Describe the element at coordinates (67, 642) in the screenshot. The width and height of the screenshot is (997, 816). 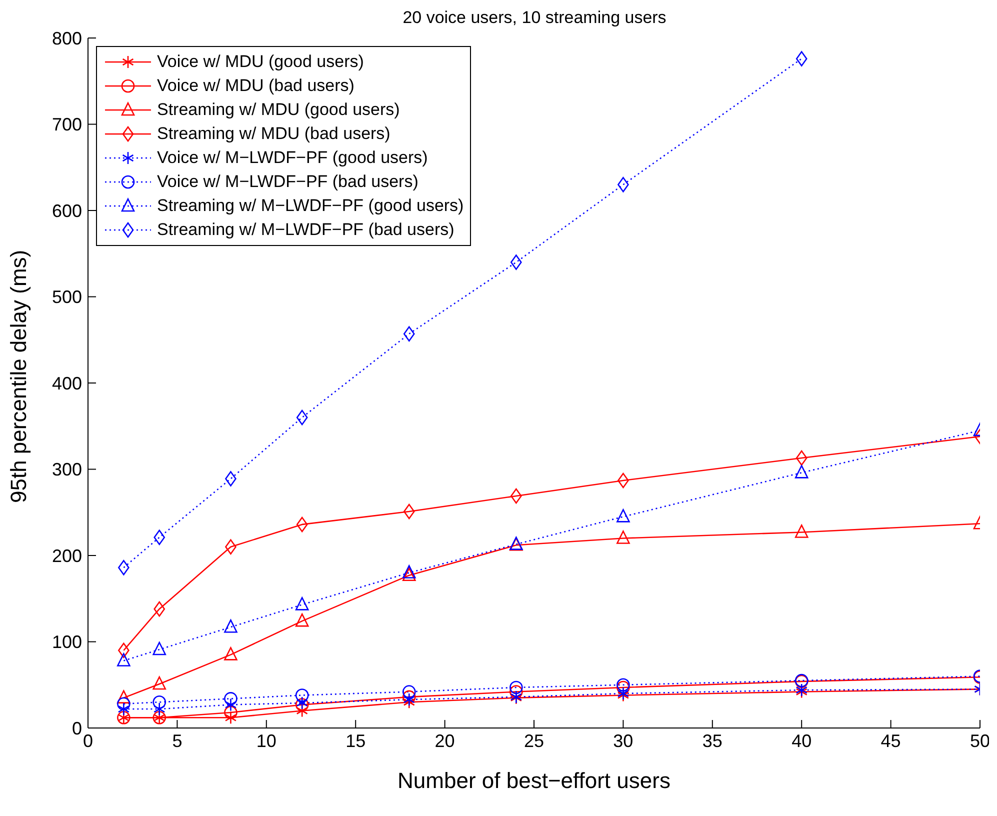
I see `y-tick-label: 100` at that location.